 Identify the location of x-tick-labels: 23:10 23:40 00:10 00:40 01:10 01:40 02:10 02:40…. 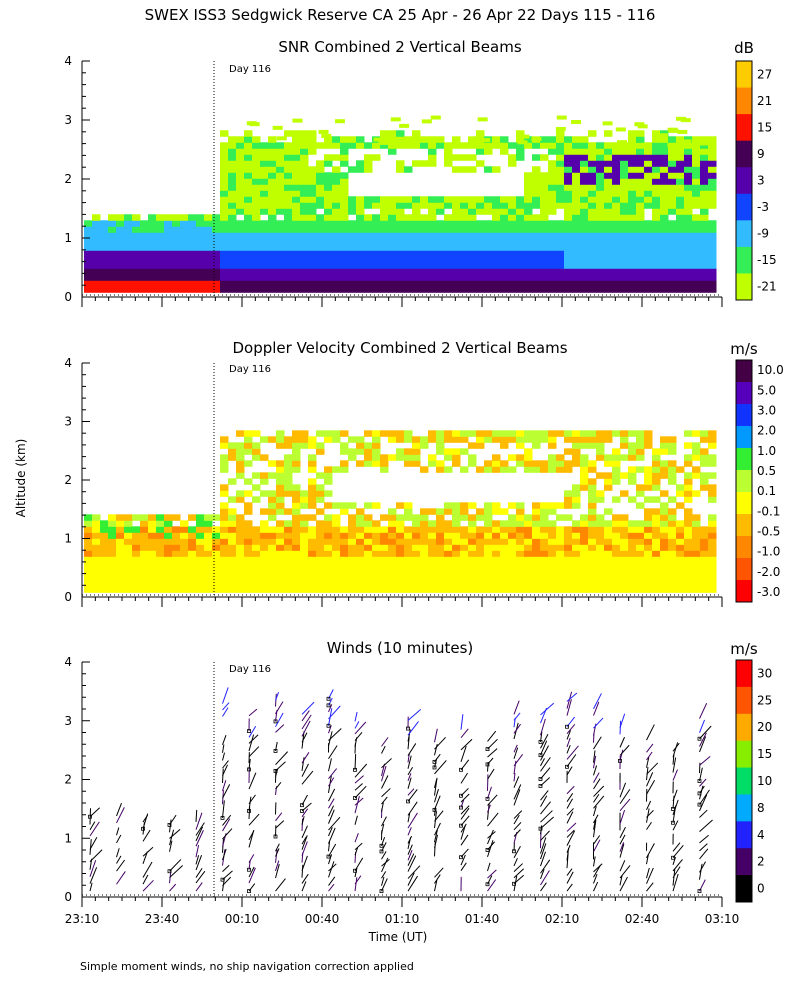
(402, 919).